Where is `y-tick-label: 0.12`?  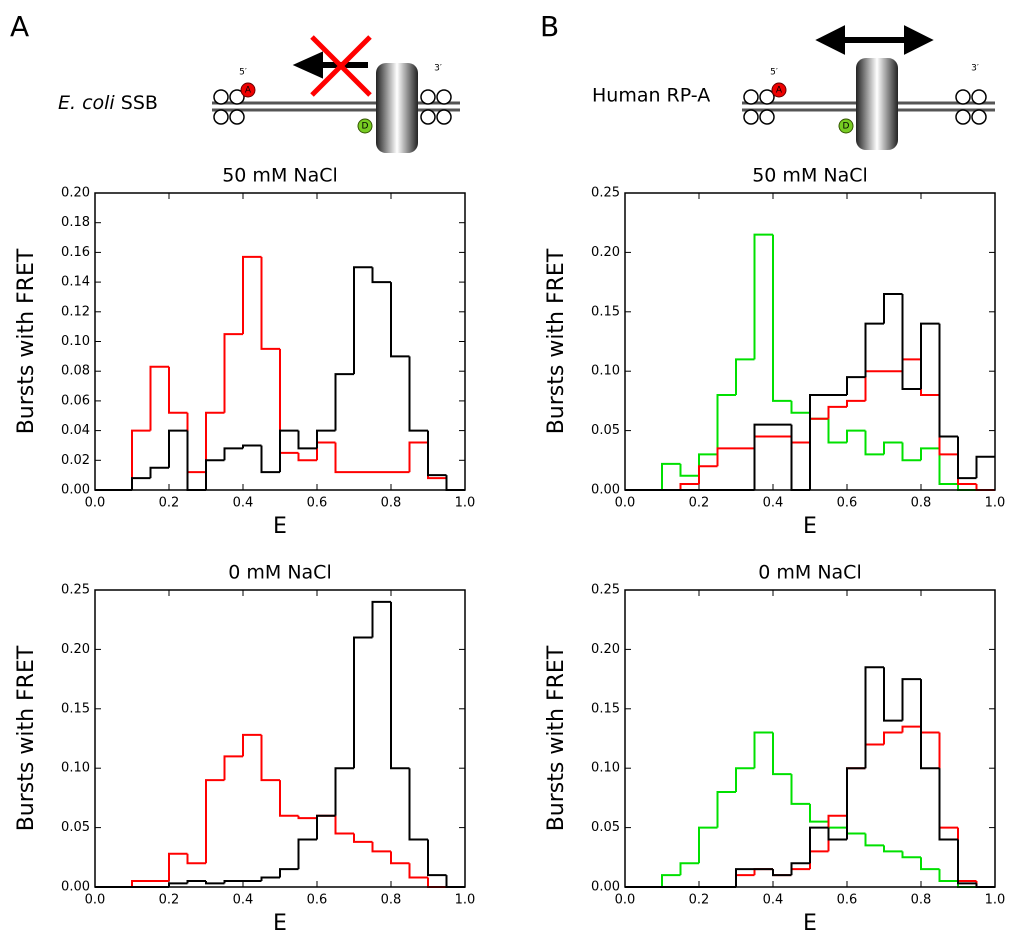
y-tick-label: 0.12 is located at coordinates (75, 311).